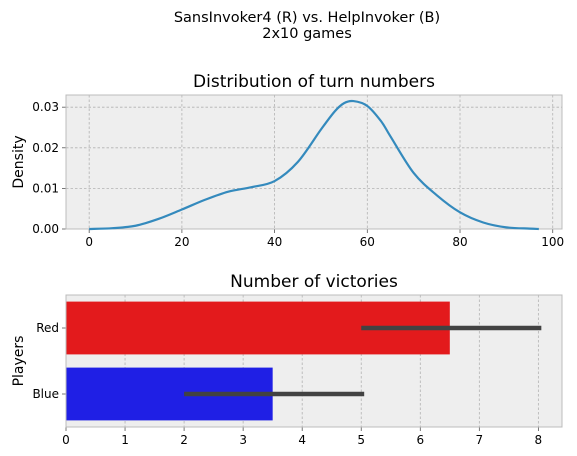  What do you see at coordinates (181, 242) in the screenshot?
I see `density-x-tick-label: 20` at bounding box center [181, 242].